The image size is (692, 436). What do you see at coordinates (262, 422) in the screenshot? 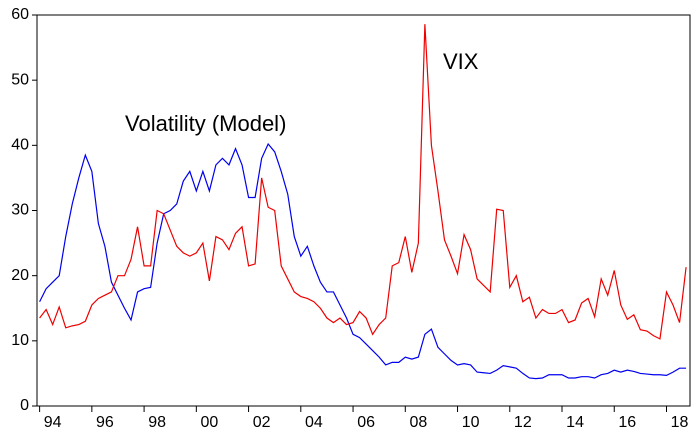
I see `x-tick-label: 02` at bounding box center [262, 422].